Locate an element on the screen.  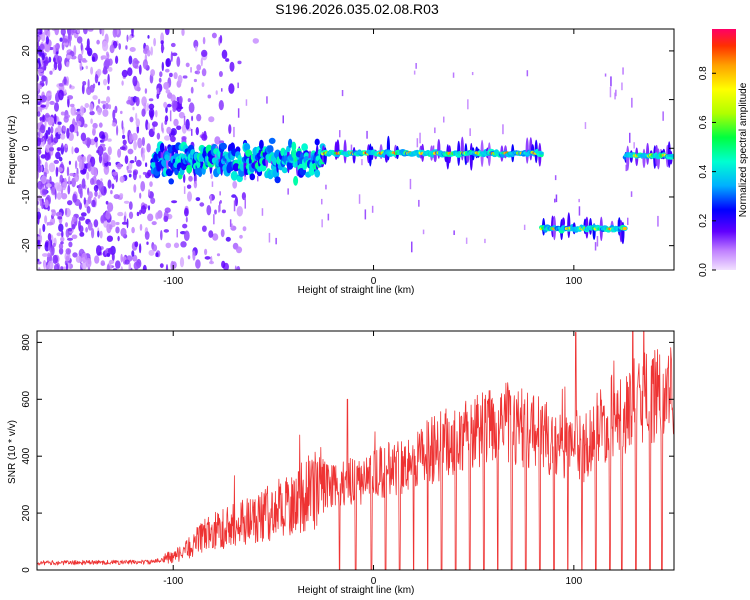
snr-xtick-label: -100 is located at coordinates (173, 581).